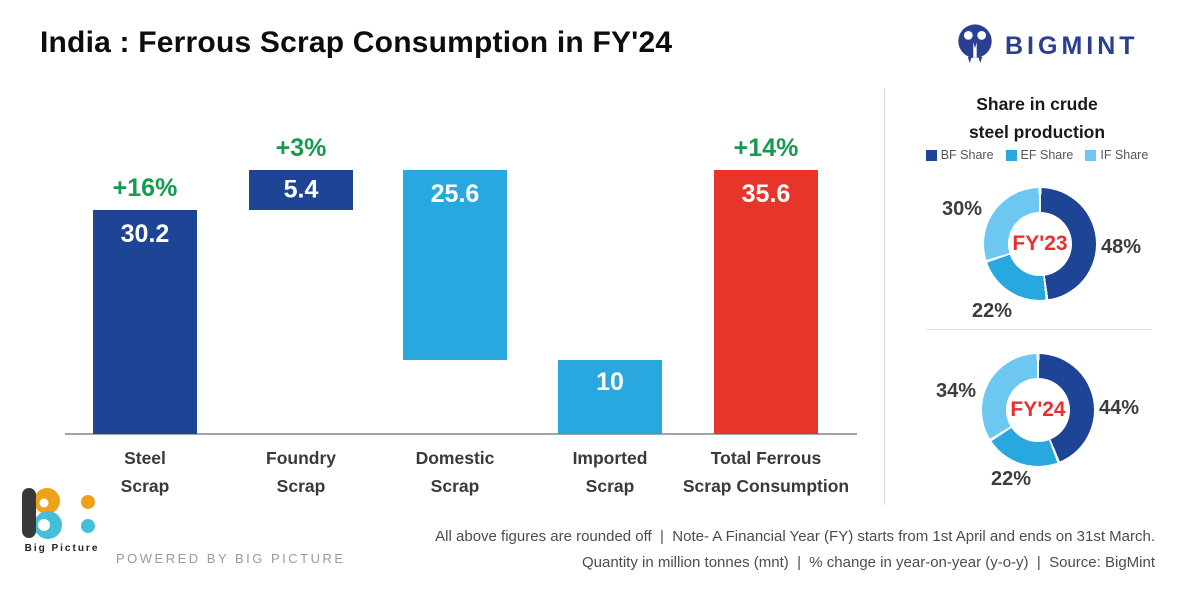 The height and width of the screenshot is (600, 1200). Describe the element at coordinates (455, 472) in the screenshot. I see `category-label: Domestic Scrap` at that location.